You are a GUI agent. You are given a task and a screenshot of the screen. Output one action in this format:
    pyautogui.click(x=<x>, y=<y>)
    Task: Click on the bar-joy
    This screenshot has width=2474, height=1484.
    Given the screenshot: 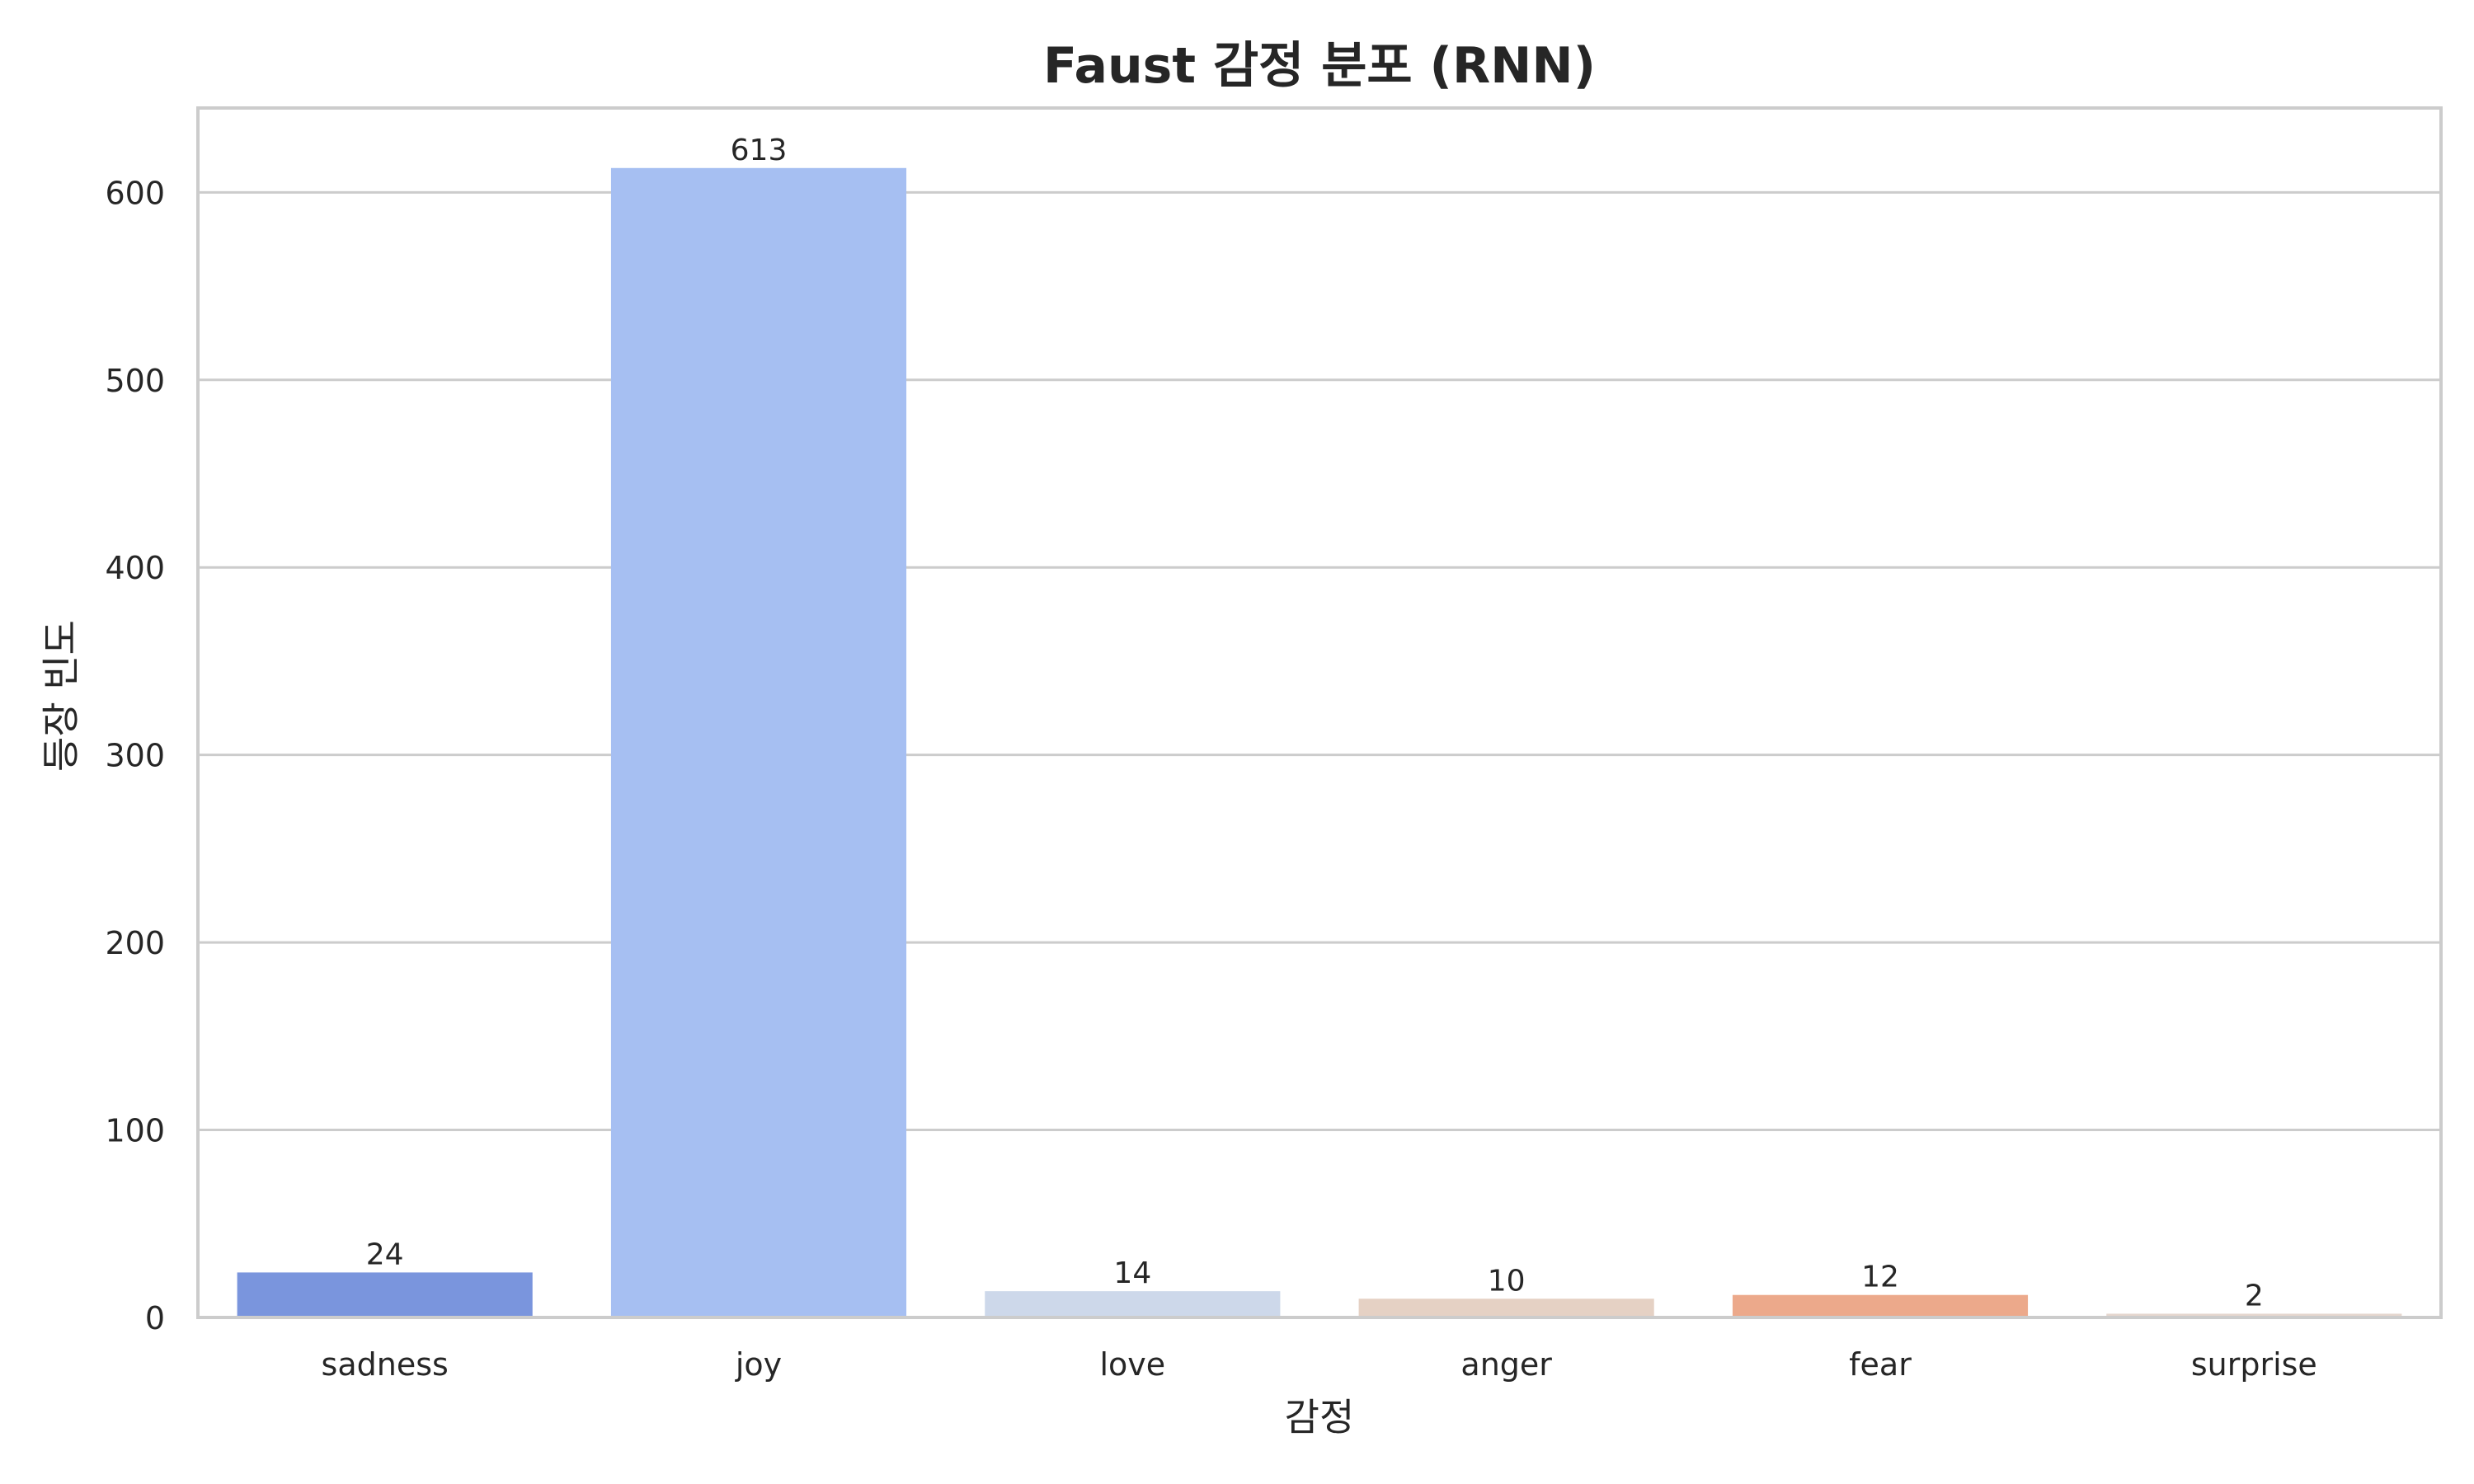 What is the action you would take?
    pyautogui.click(x=758, y=742)
    